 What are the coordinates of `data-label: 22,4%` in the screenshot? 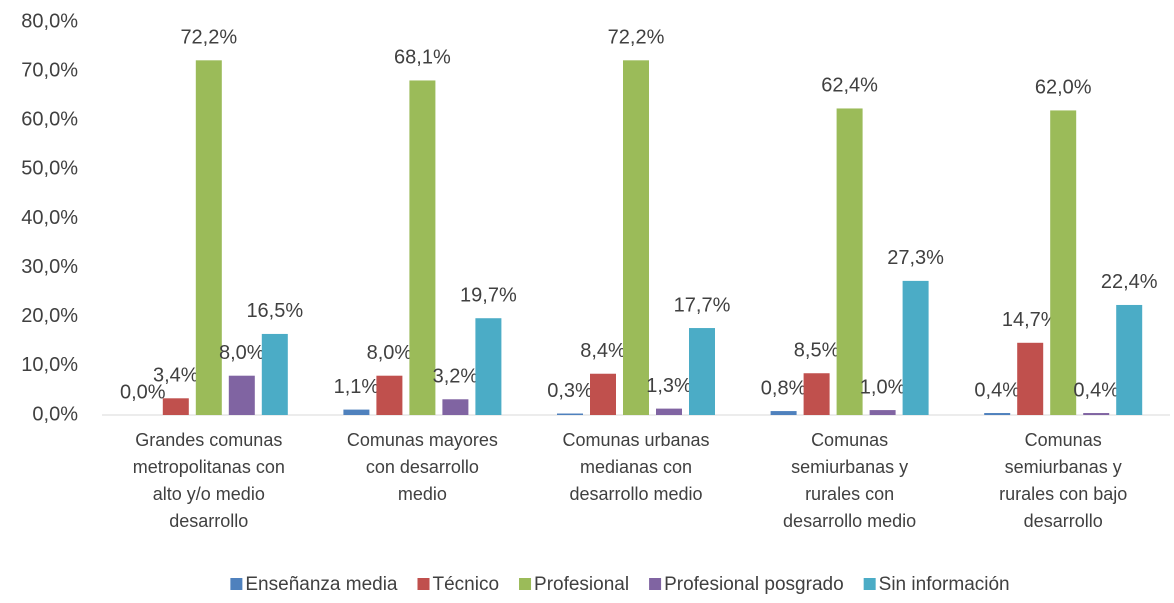 It's located at (1129, 282).